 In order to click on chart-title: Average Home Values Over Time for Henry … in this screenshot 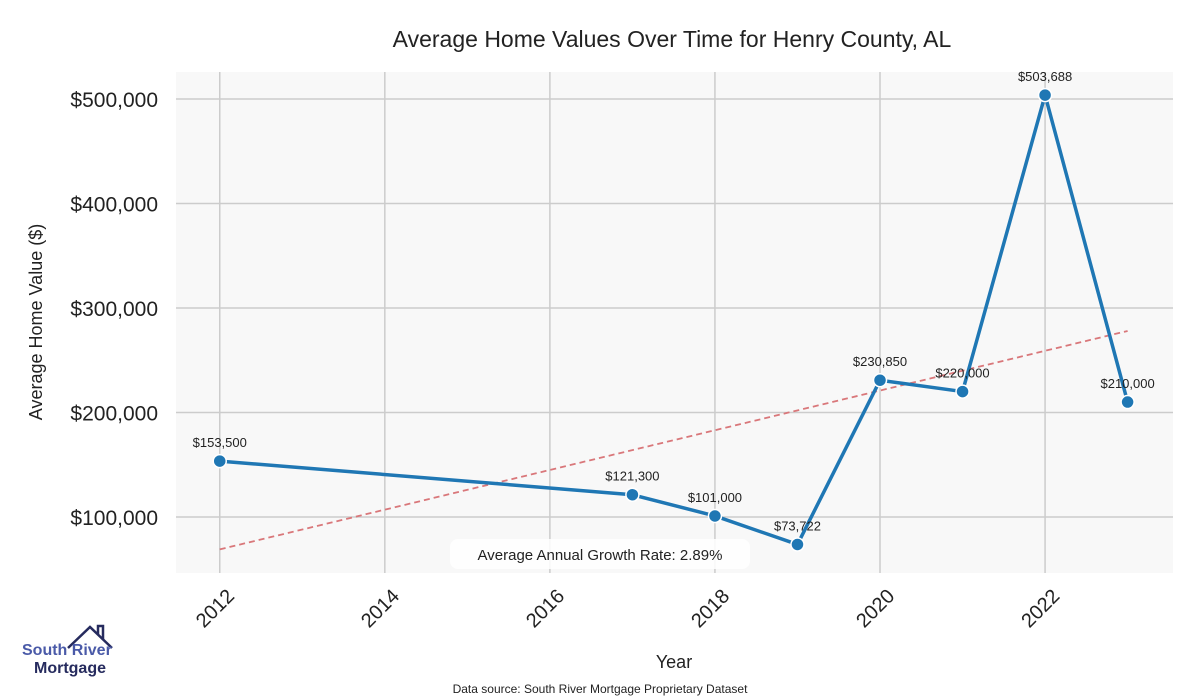, I will do `click(672, 39)`.